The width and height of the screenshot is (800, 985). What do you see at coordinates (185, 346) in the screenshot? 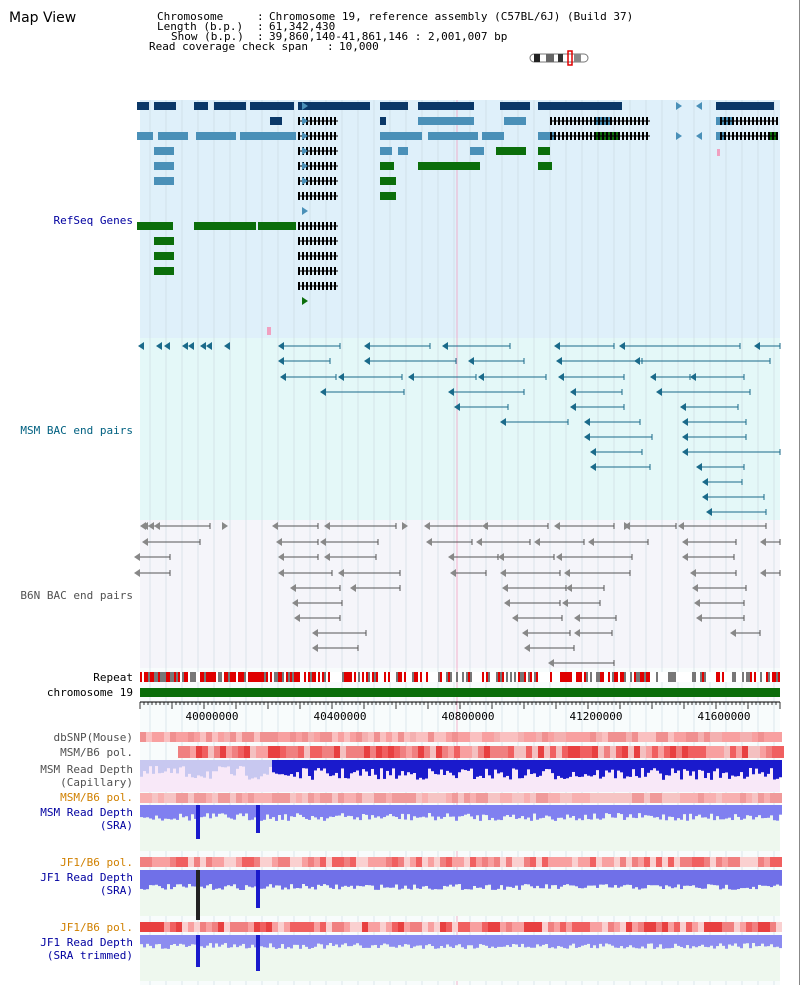
I see `msm-bac-end` at bounding box center [185, 346].